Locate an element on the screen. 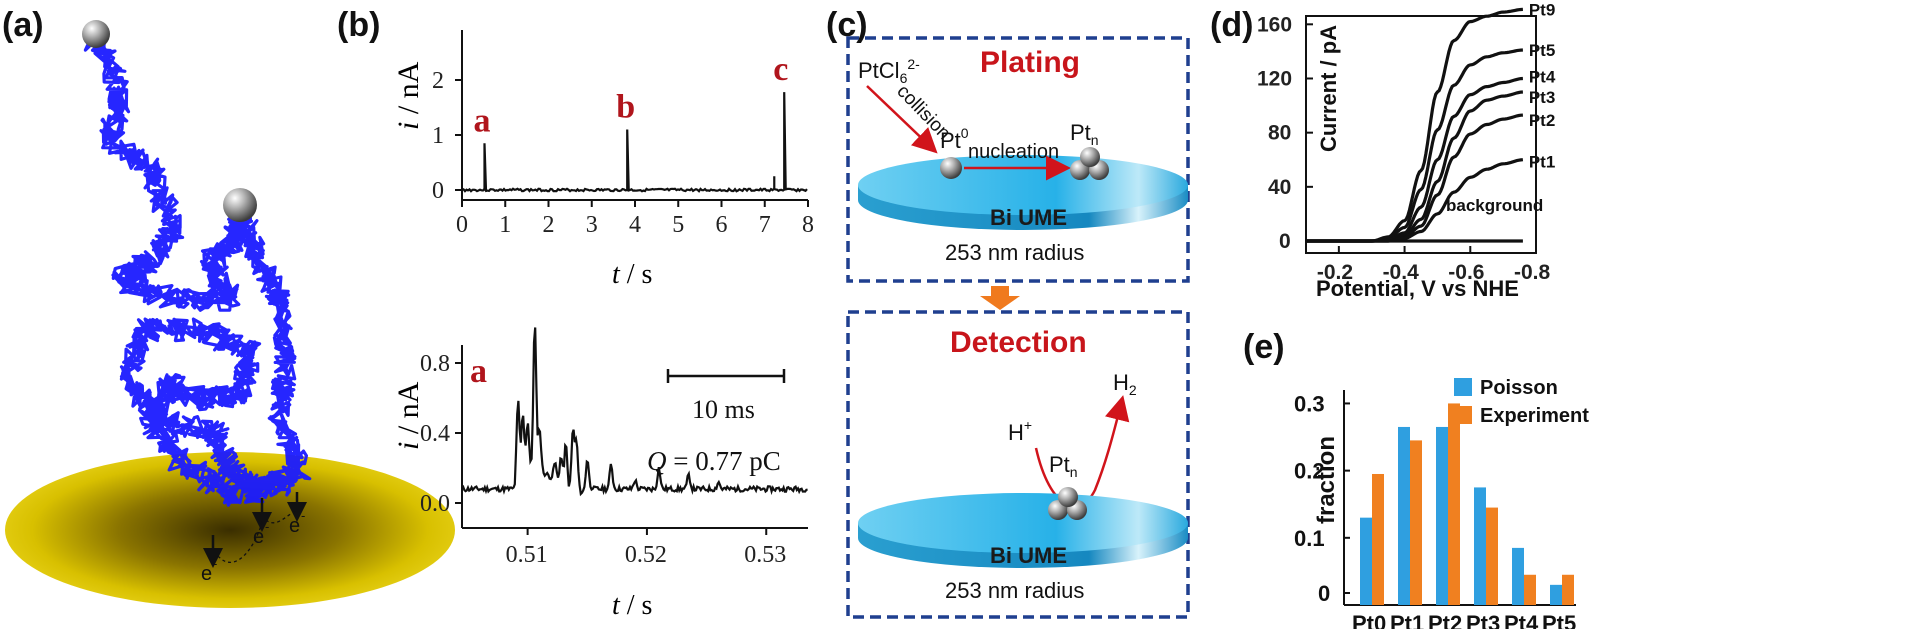  particle-sphere-start is located at coordinates (96, 34).